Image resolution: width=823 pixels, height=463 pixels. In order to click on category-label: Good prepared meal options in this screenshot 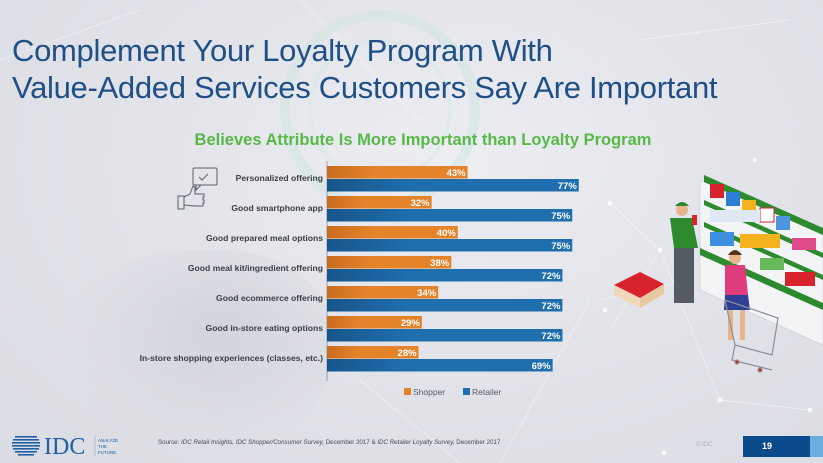, I will do `click(264, 238)`.